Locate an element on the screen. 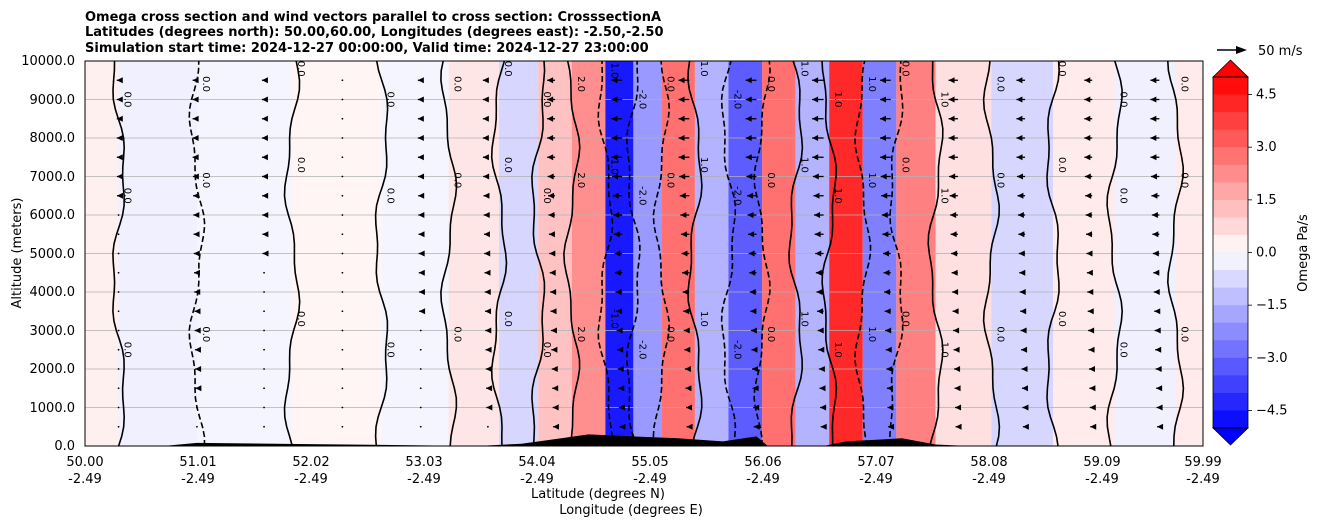  colorbar-tick-label: 1.5 is located at coordinates (1266, 200).